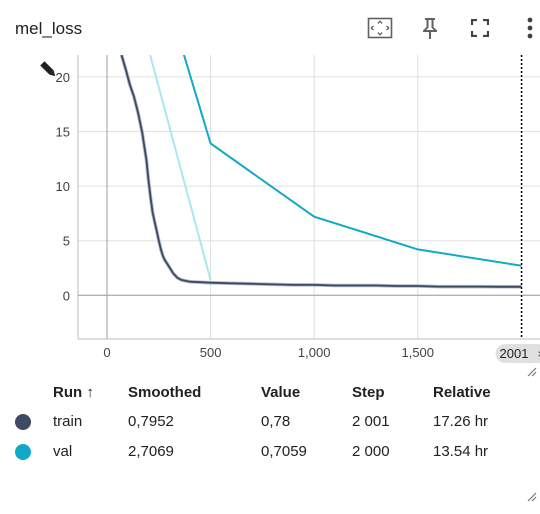  What do you see at coordinates (151, 421) in the screenshot?
I see `smoothed-value: 0,7952` at bounding box center [151, 421].